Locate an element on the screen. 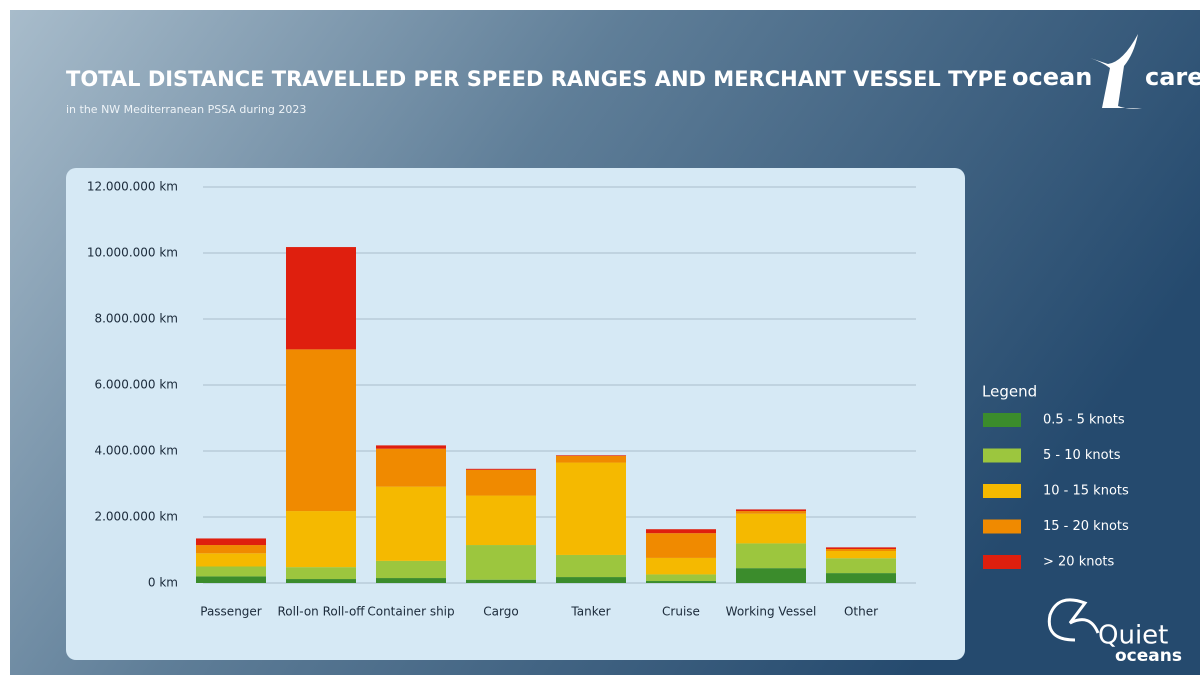 The height and width of the screenshot is (682, 1200). x-tick-label: Container ship is located at coordinates (410, 612).